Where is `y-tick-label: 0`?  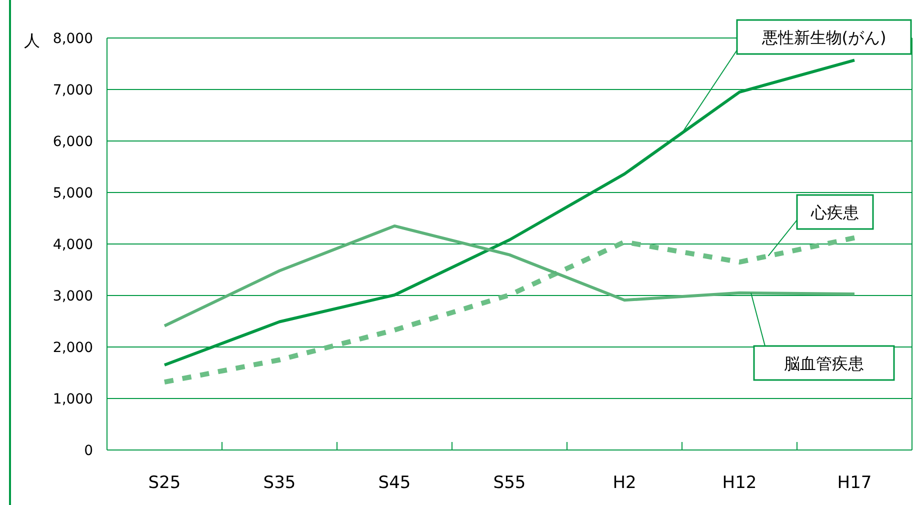
y-tick-label: 0 is located at coordinates (88, 451).